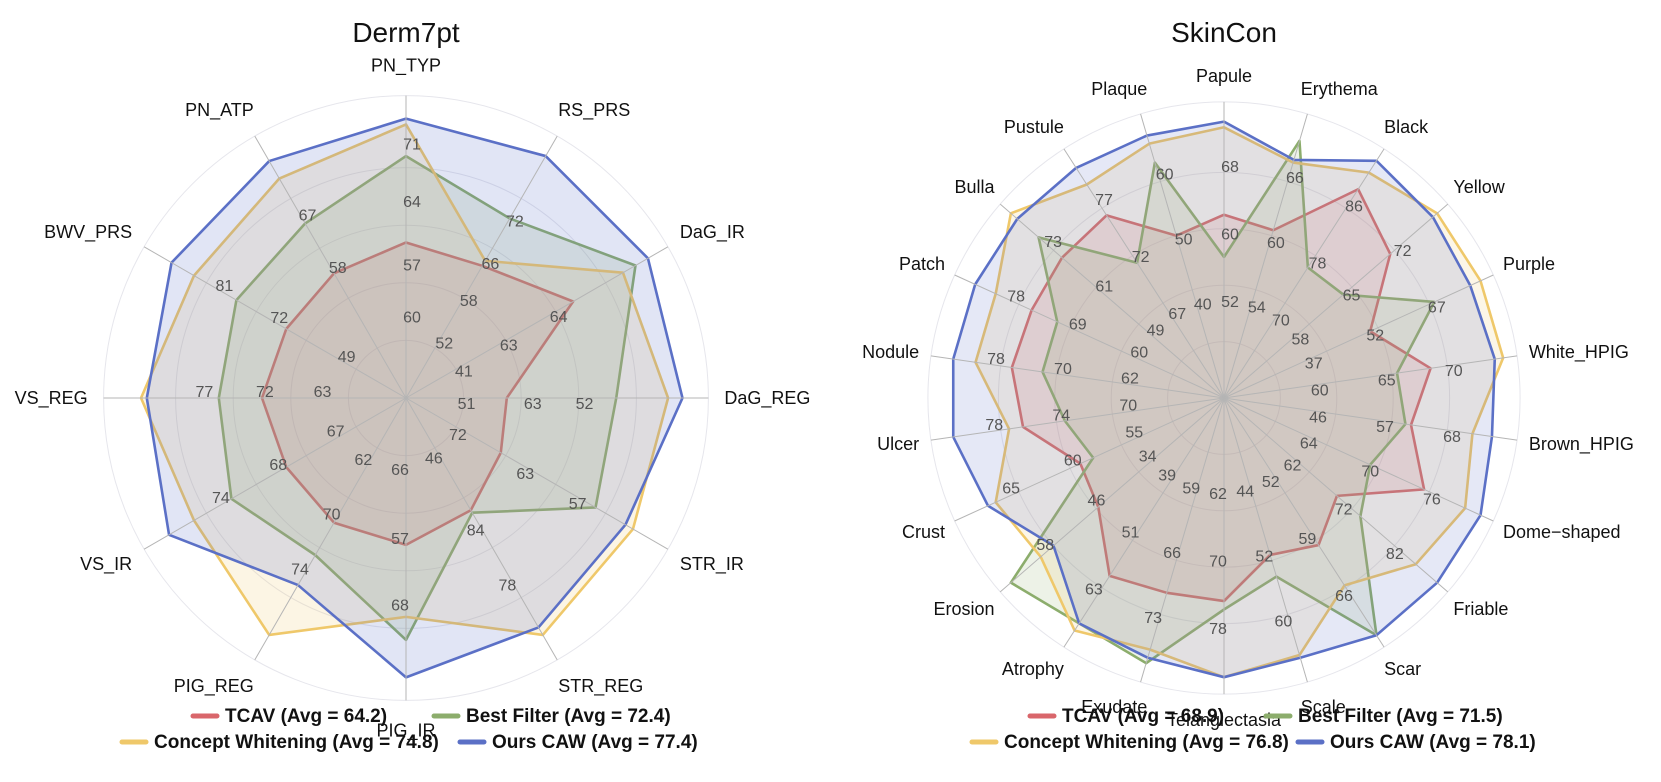  What do you see at coordinates (1432, 500) in the screenshot?
I see `value-label: 76` at bounding box center [1432, 500].